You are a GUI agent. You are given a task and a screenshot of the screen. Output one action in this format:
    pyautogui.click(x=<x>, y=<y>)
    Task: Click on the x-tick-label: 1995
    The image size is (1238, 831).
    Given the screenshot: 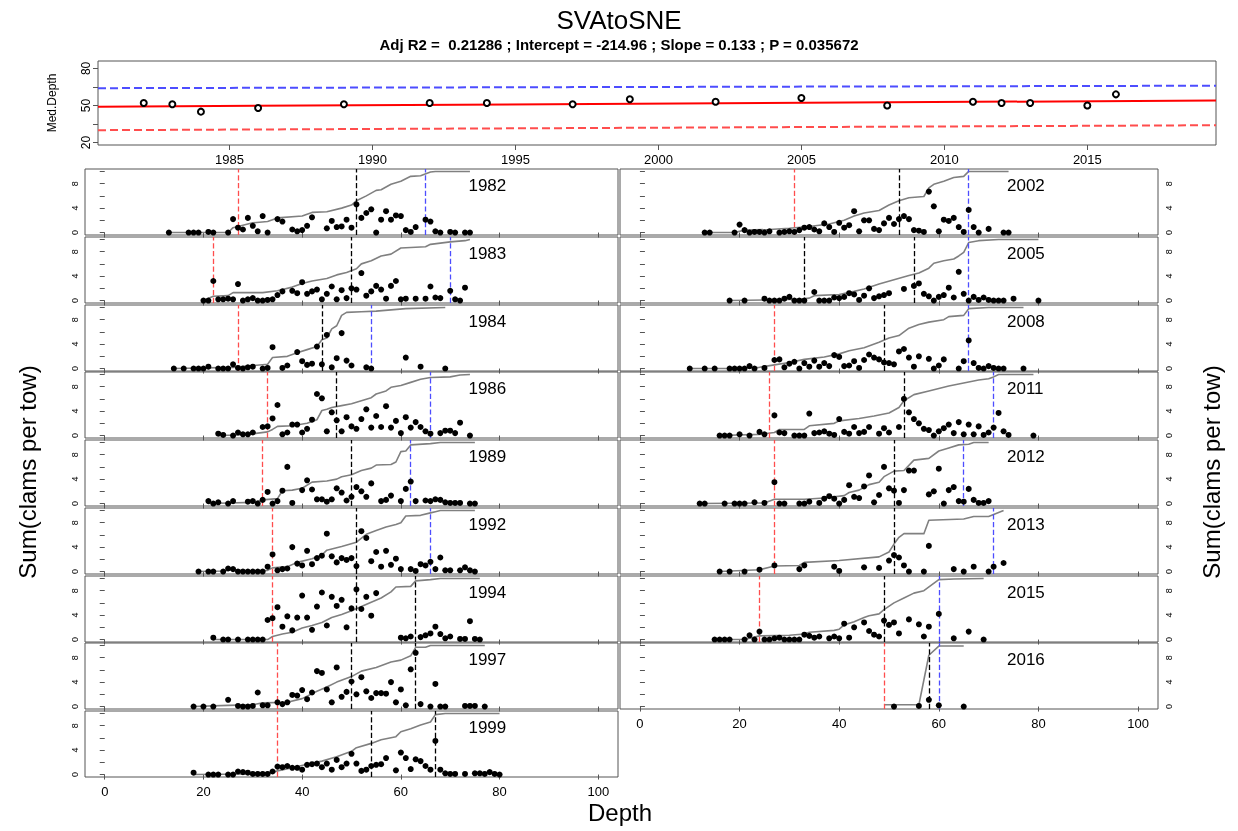 What is the action you would take?
    pyautogui.click(x=515, y=159)
    